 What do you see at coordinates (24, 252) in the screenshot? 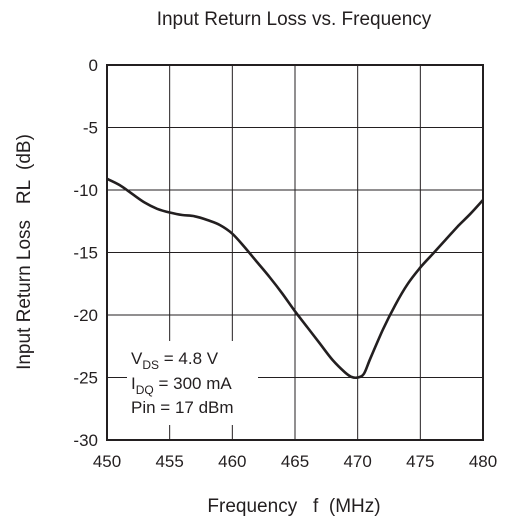
I see `y-axis-label: Input Return Loss RL (dB)` at bounding box center [24, 252].